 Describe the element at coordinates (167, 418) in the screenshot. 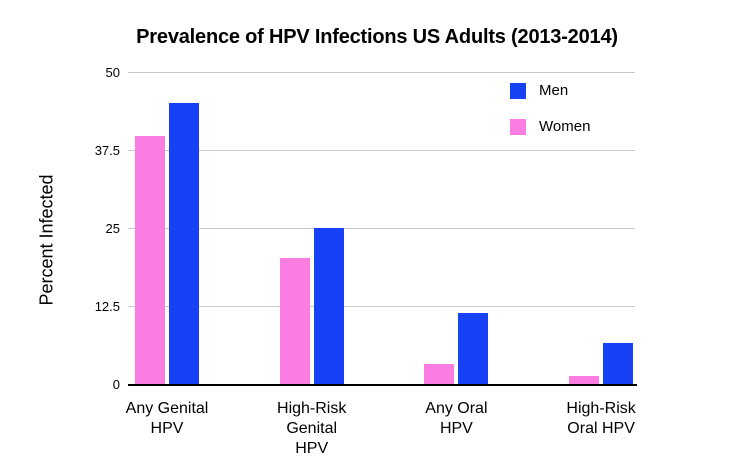

I see `x-category-label: Any Genital HPV` at that location.